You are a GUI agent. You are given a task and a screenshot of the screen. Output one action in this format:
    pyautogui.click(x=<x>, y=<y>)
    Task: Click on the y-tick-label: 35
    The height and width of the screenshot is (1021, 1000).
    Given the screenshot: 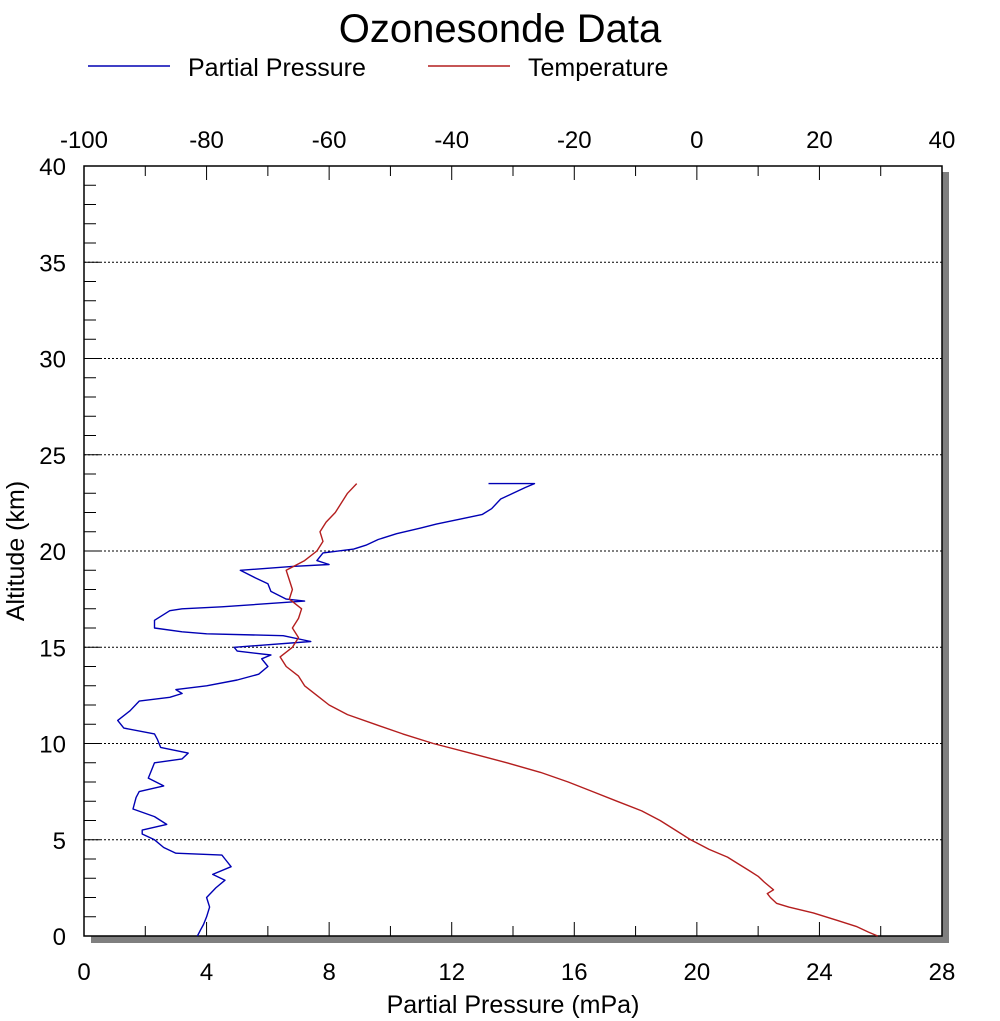 What is the action you would take?
    pyautogui.click(x=52, y=263)
    